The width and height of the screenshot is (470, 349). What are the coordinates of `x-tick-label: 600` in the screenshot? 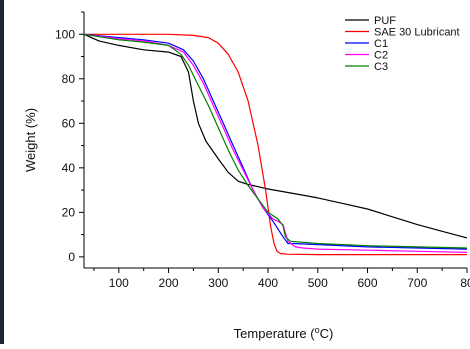 It's located at (368, 283).